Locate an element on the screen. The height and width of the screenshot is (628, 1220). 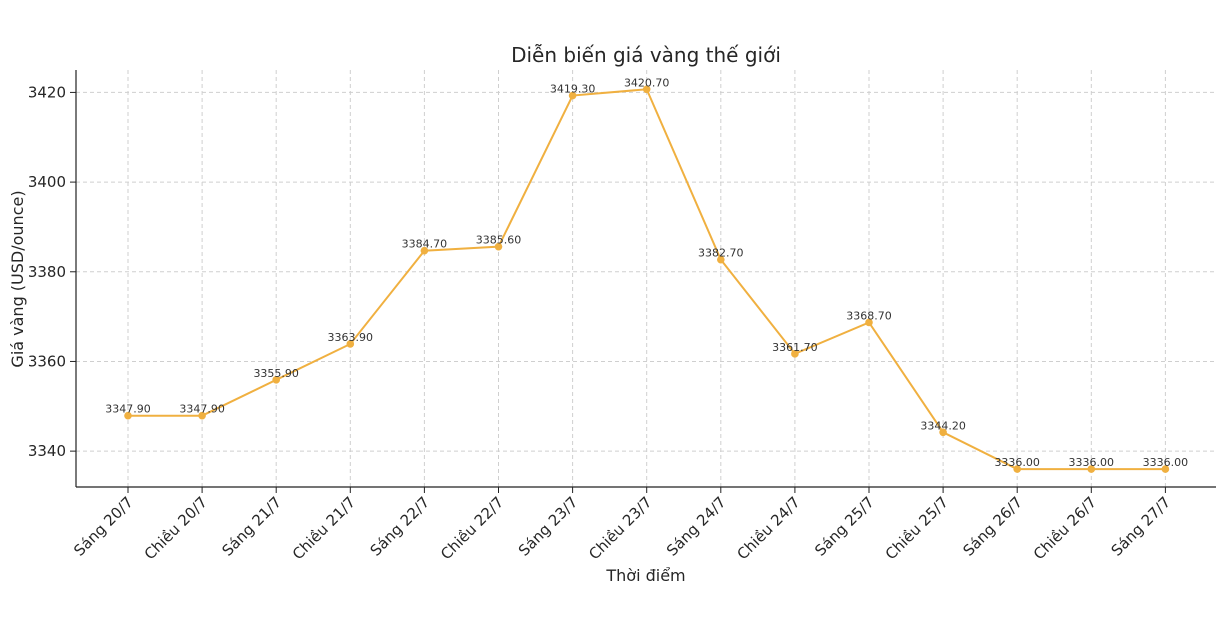
x-tick-label: Chiều 20/7 is located at coordinates (176, 528).